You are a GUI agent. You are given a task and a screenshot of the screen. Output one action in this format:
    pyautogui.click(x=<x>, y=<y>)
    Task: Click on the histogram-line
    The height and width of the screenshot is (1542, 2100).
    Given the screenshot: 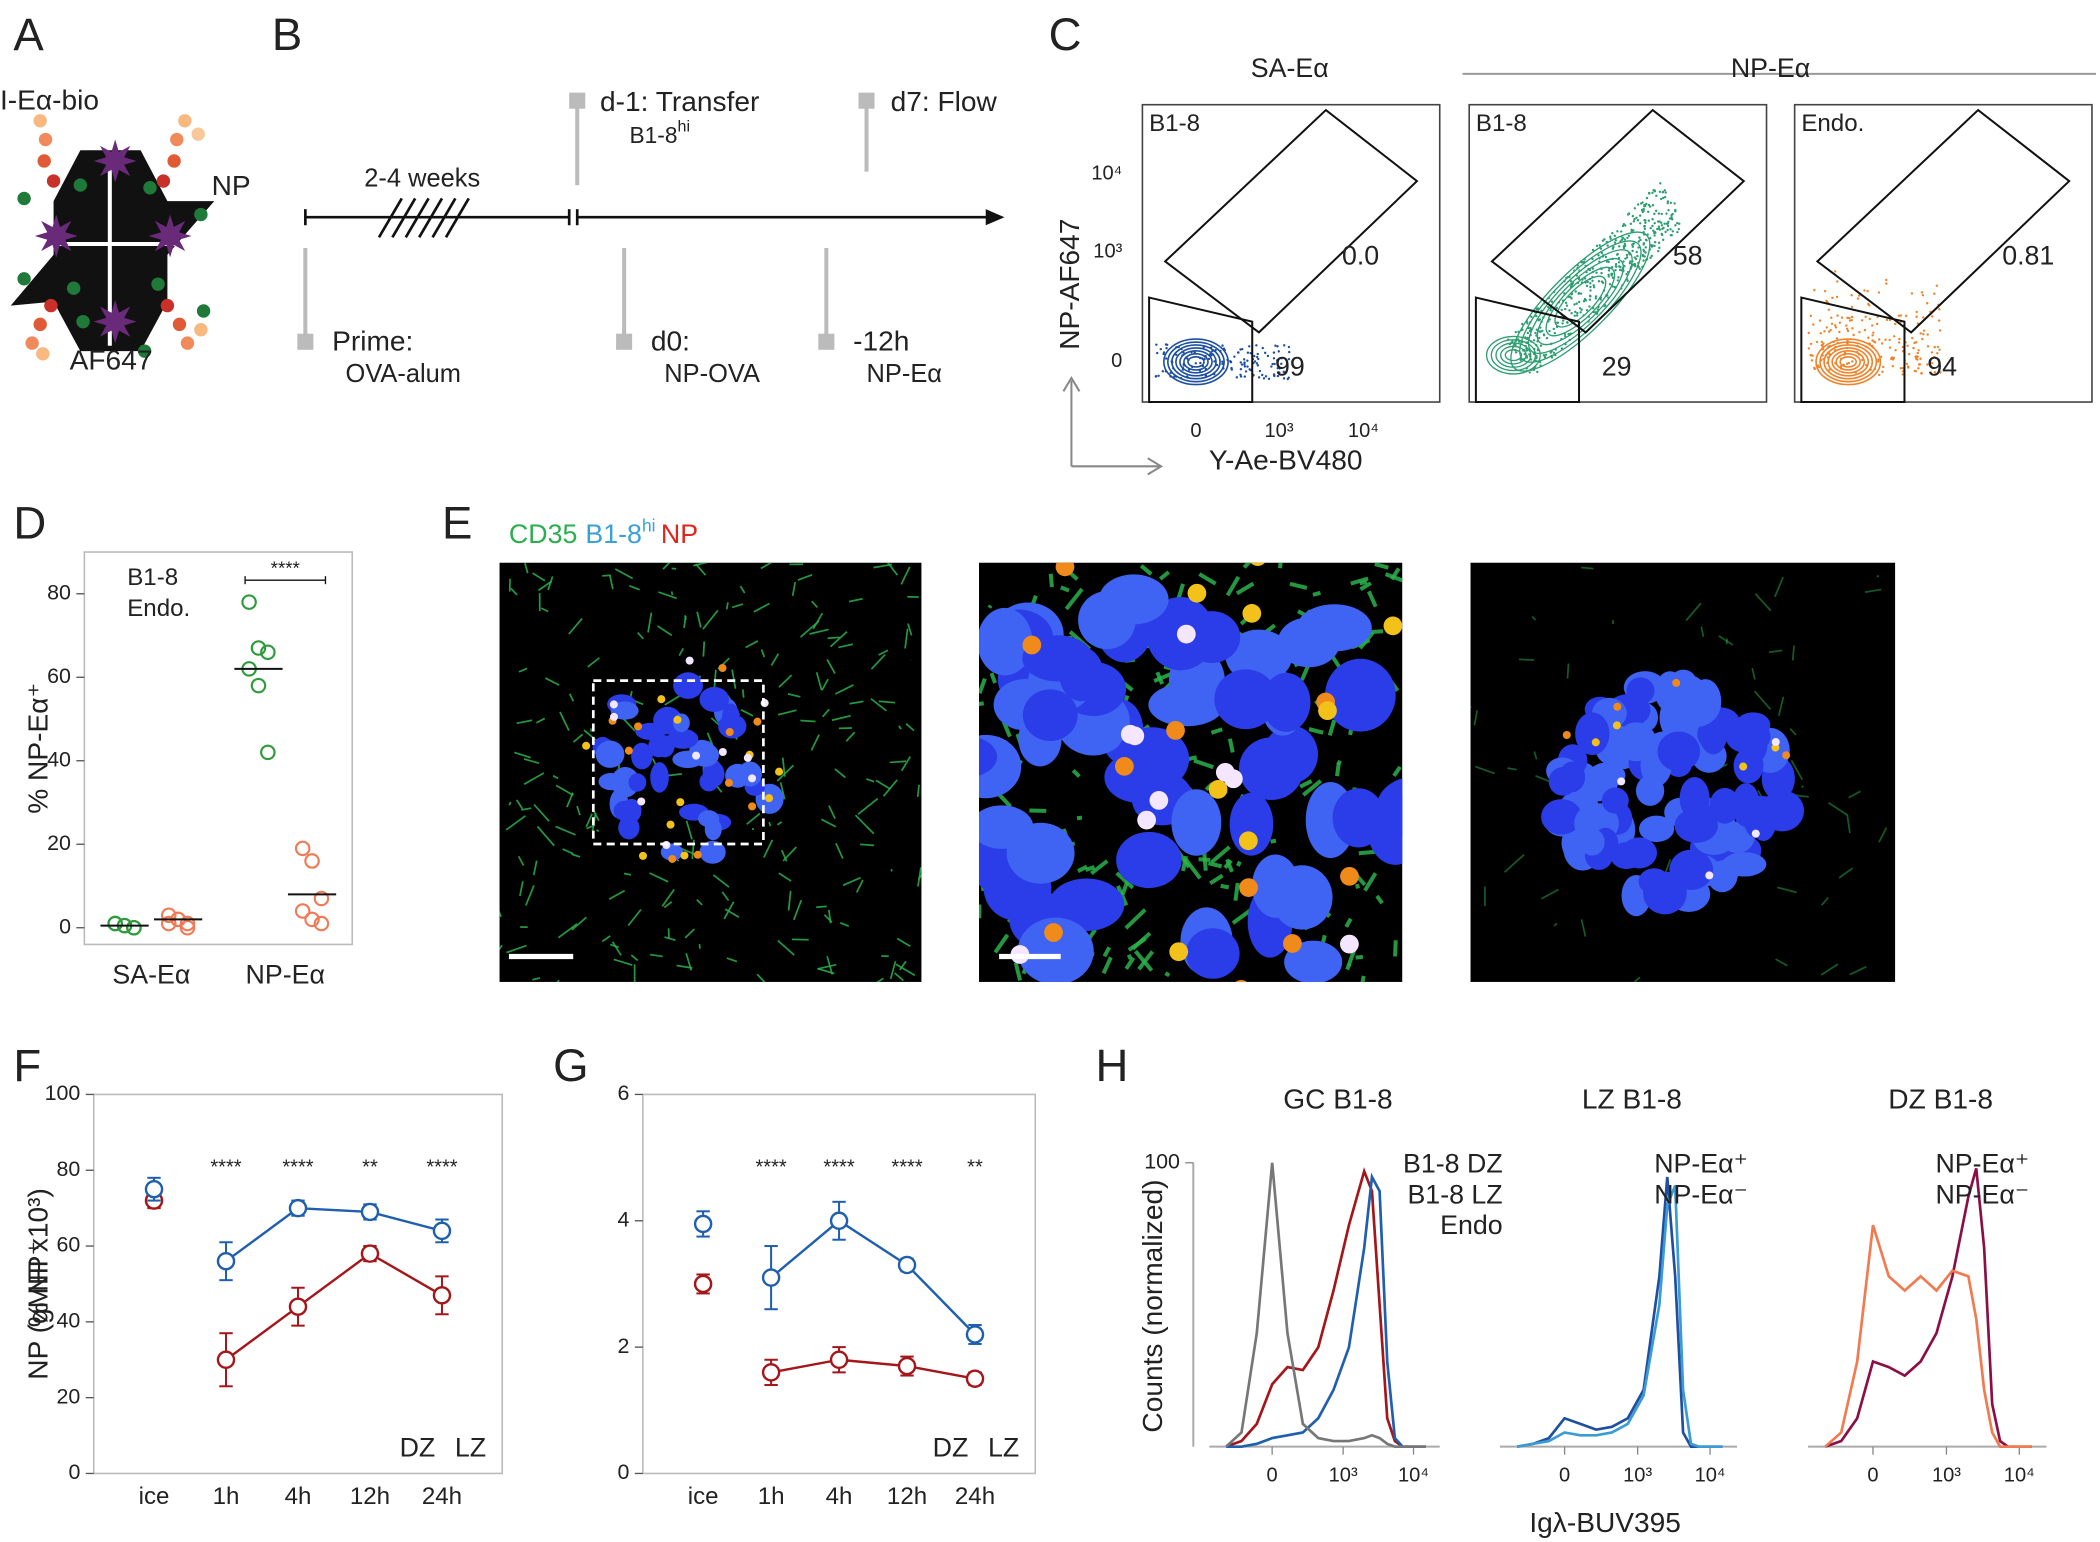 What is the action you would take?
    pyautogui.click(x=1326, y=1310)
    